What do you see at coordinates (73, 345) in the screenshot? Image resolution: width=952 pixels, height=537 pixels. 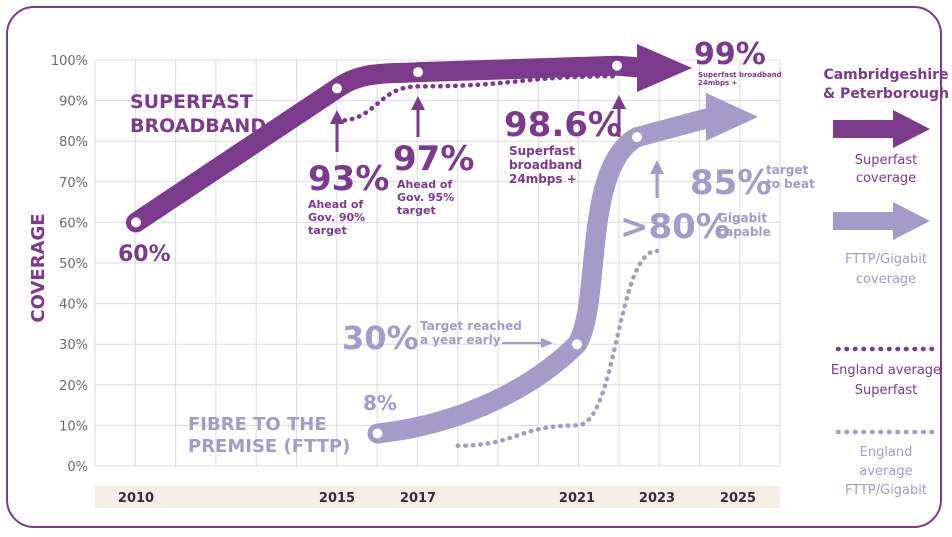 I see `y-tick-label: 30%` at bounding box center [73, 345].